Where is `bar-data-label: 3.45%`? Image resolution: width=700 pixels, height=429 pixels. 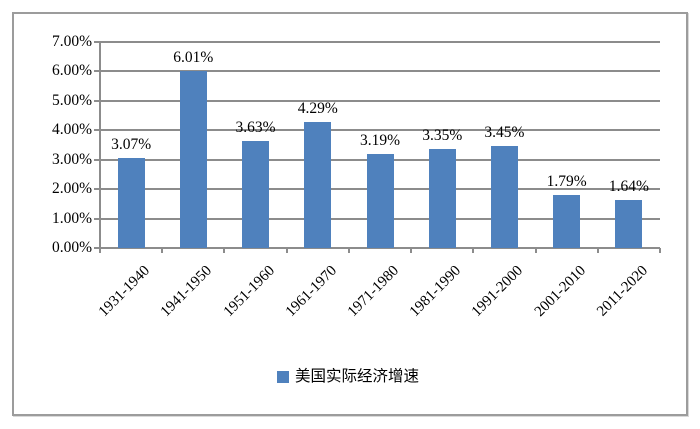
bar-data-label: 3.45% is located at coordinates (504, 133).